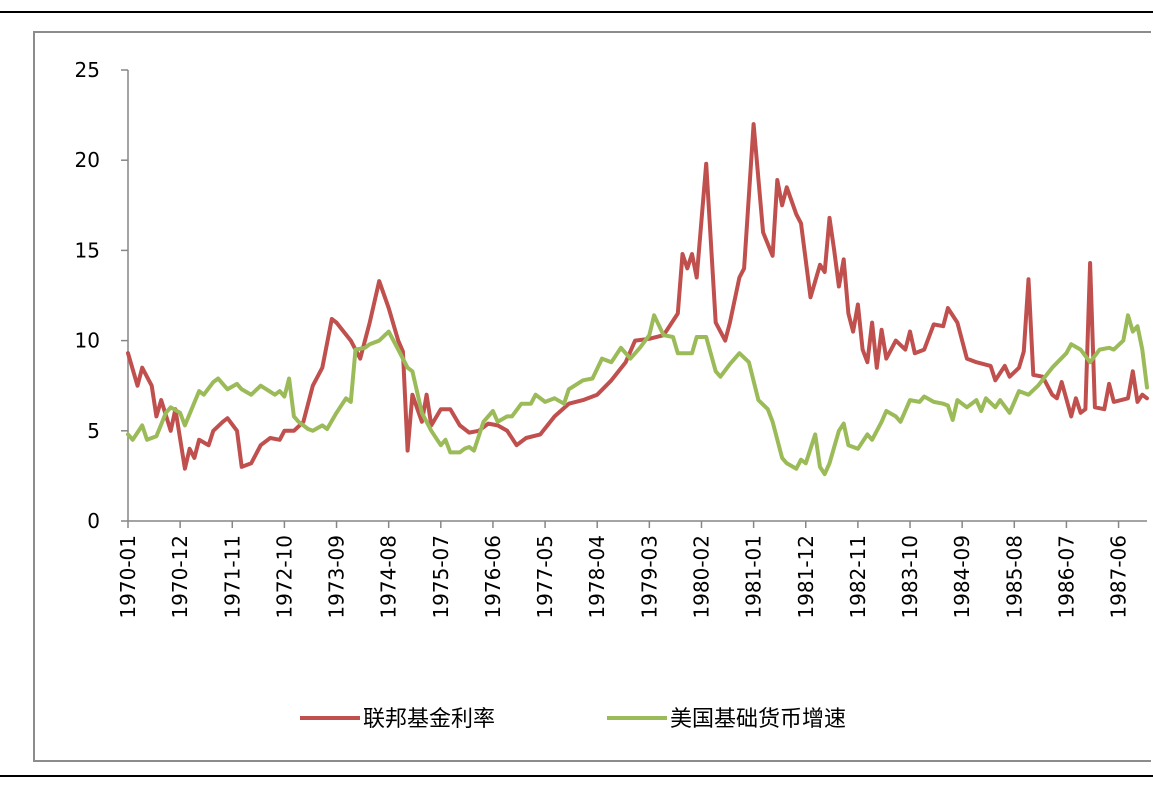  What do you see at coordinates (649, 577) in the screenshot?
I see `x-tick-label: 1979-03` at bounding box center [649, 577].